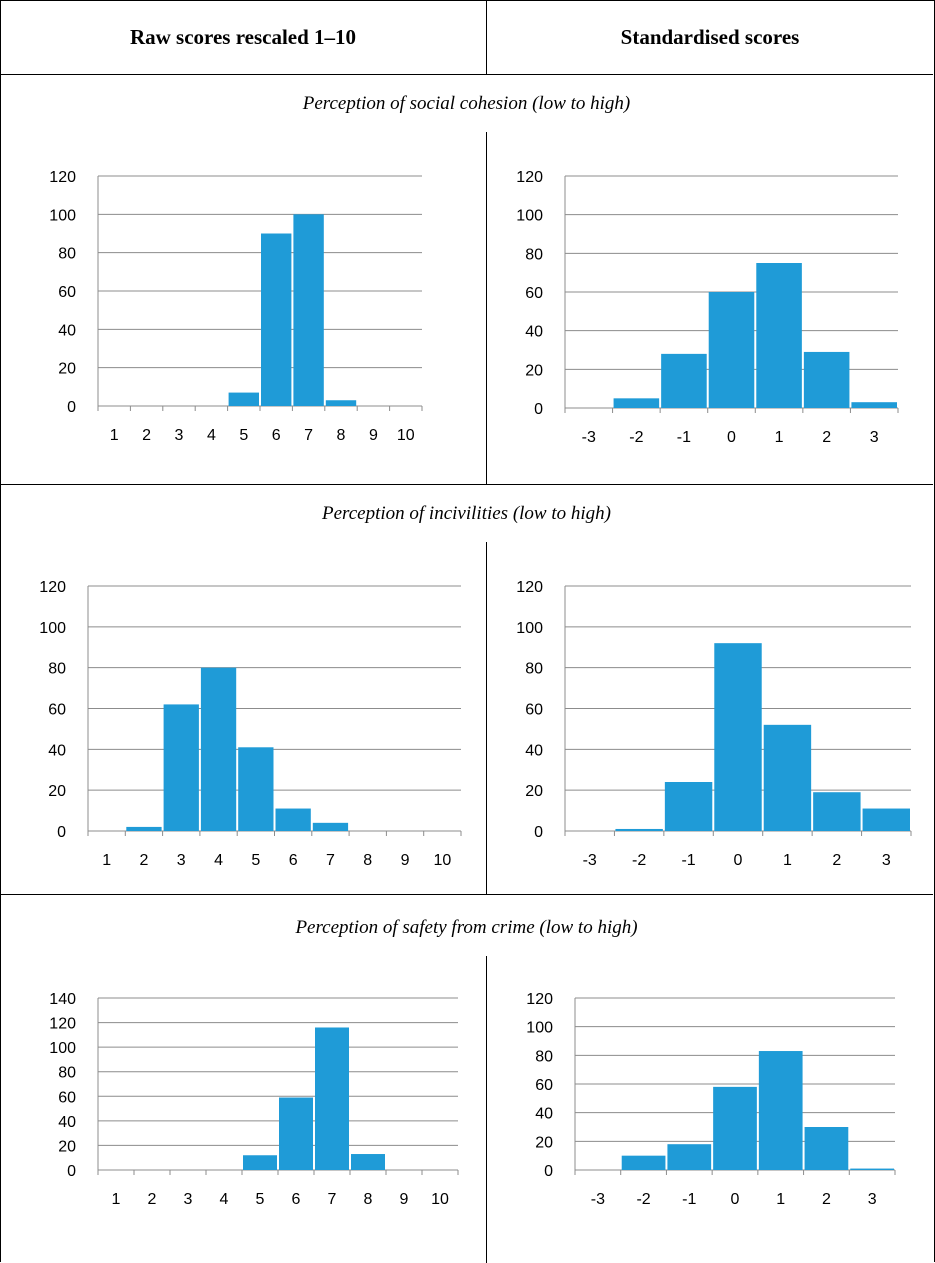 Image resolution: width=935 pixels, height=1263 pixels. What do you see at coordinates (243, 435) in the screenshot?
I see `x-tick-label: 5` at bounding box center [243, 435].